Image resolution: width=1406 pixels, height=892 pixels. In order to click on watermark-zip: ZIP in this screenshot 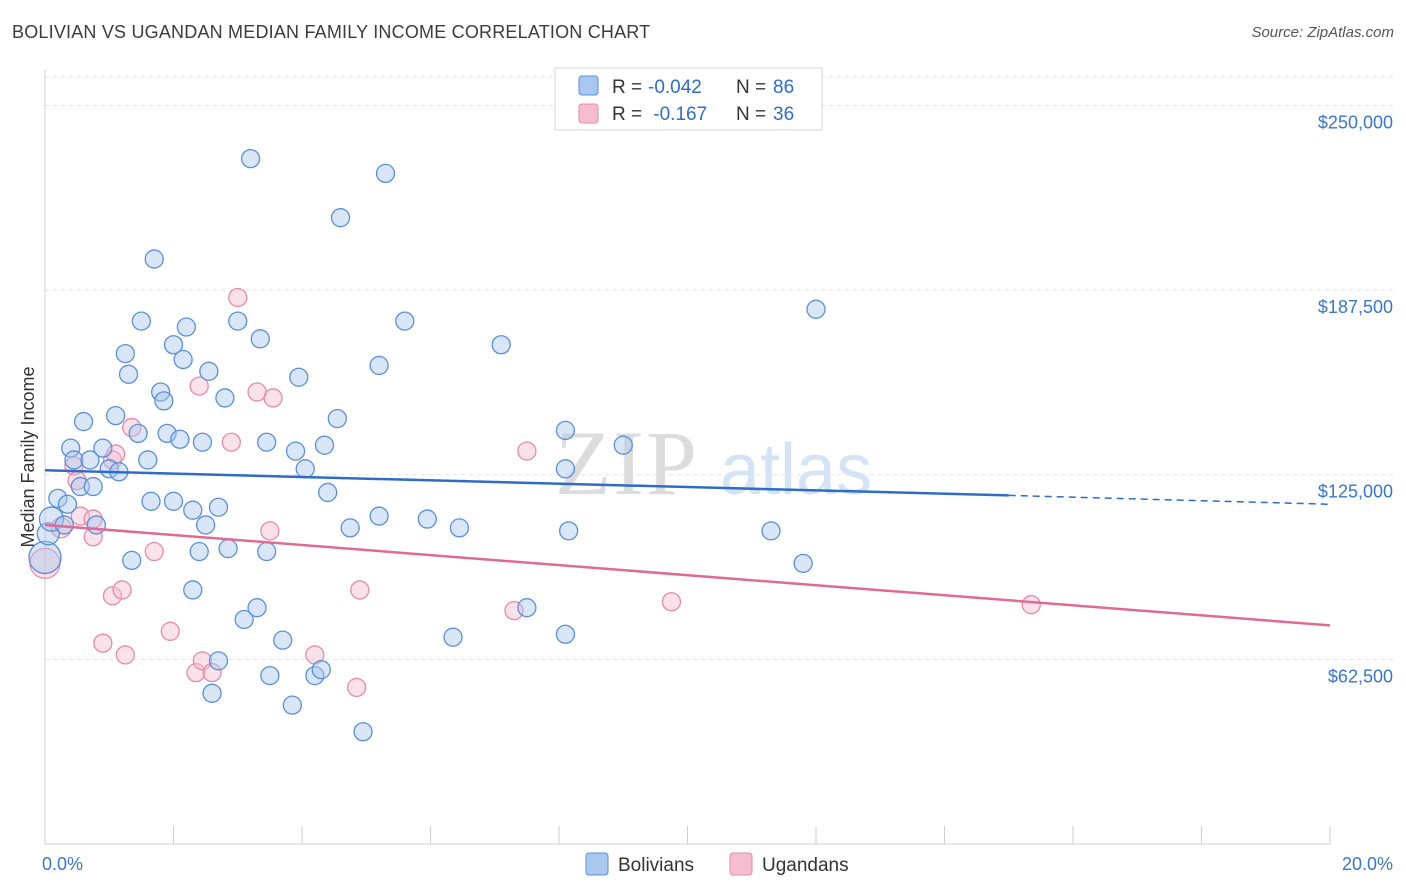, I will do `click(627, 463)`.